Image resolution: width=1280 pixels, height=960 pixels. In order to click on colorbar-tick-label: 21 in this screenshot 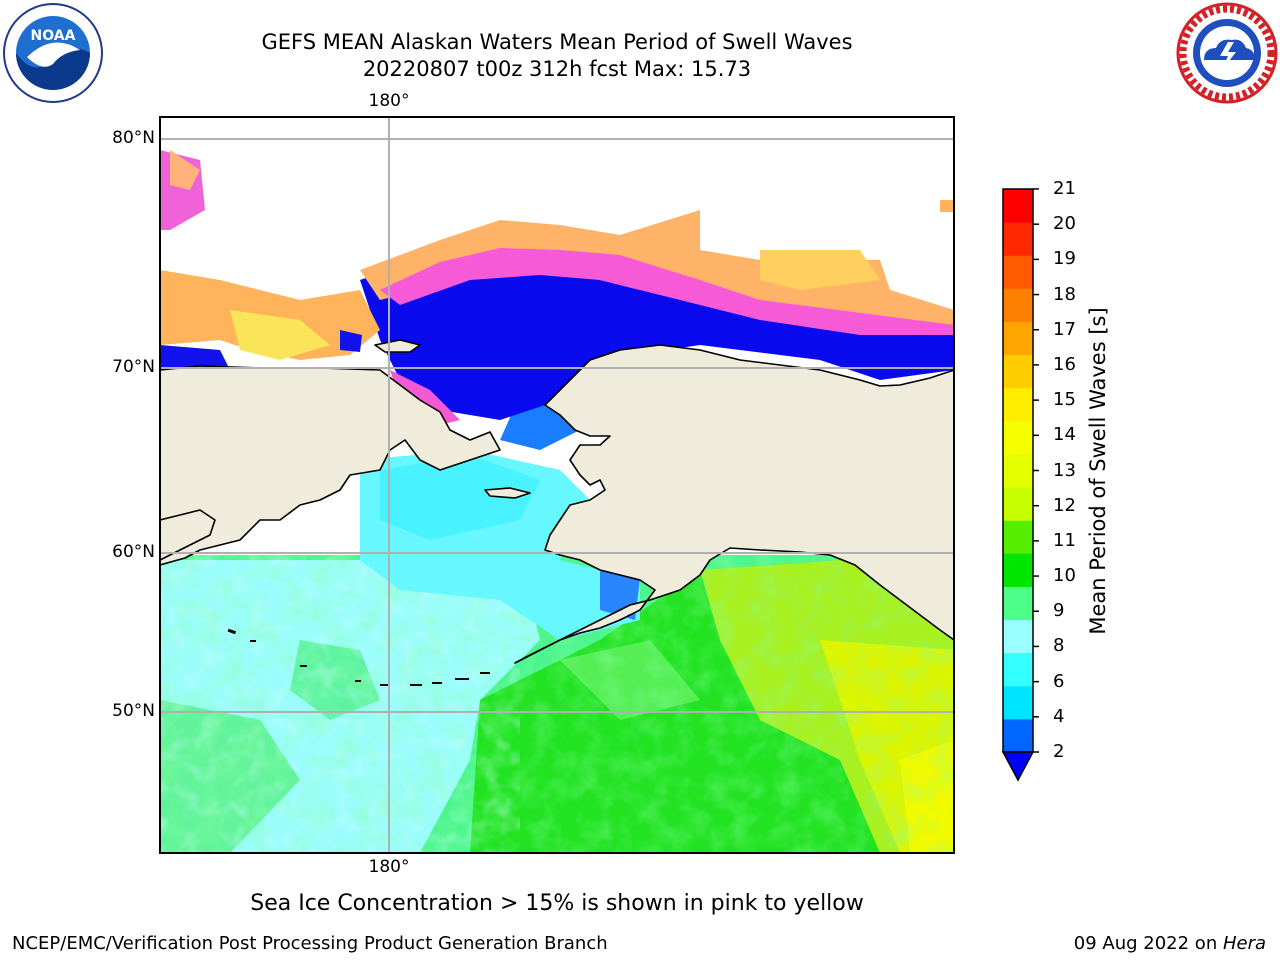, I will do `click(1064, 188)`.